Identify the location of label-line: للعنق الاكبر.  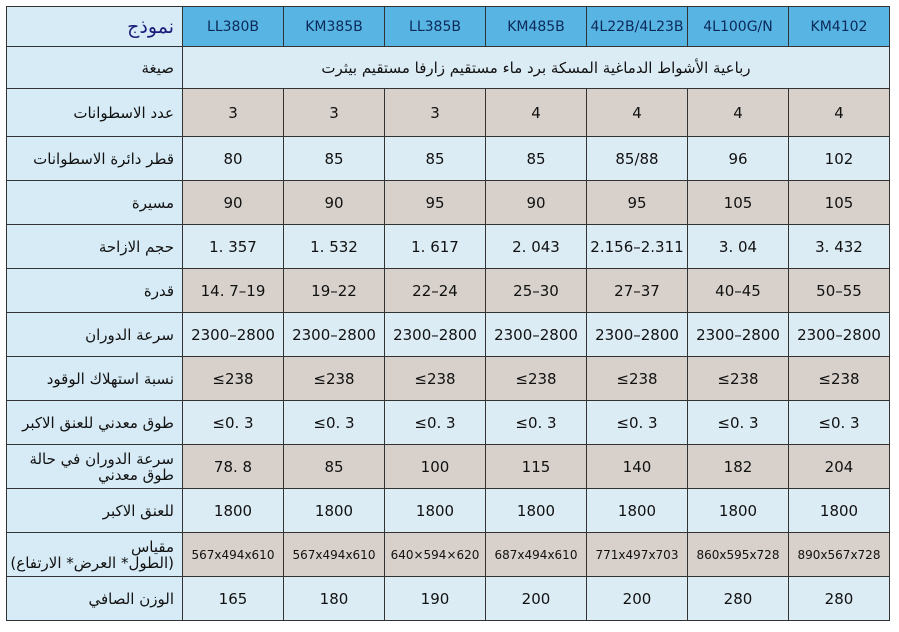
(138, 510).